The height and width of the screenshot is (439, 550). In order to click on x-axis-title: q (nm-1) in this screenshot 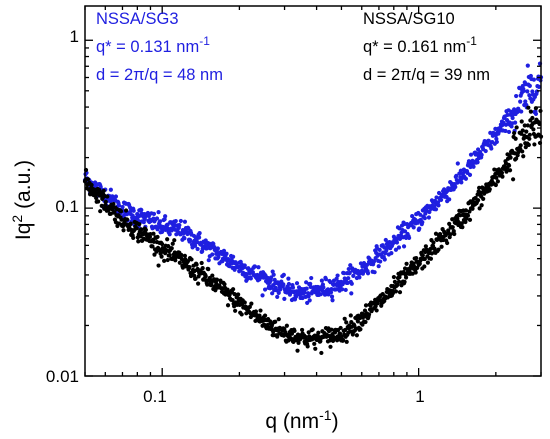, I will do `click(301, 420)`.